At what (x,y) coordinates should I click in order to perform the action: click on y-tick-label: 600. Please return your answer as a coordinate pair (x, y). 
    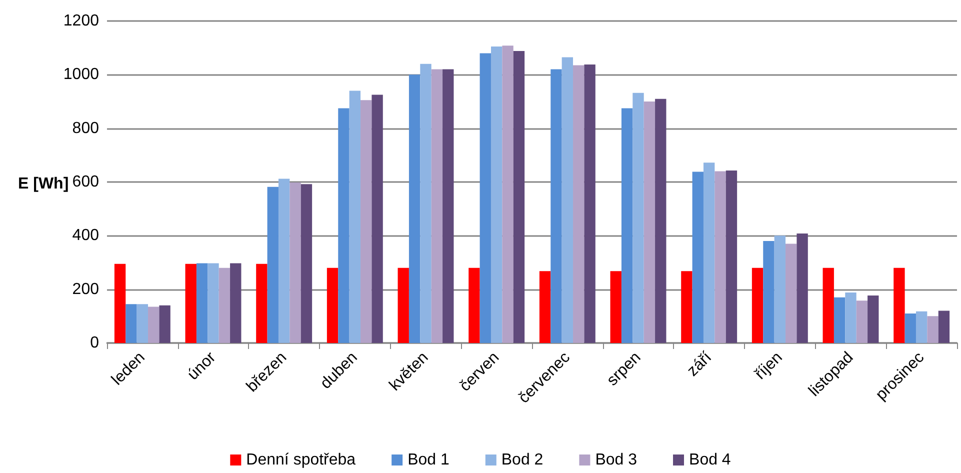
    Looking at the image, I should click on (86, 182).